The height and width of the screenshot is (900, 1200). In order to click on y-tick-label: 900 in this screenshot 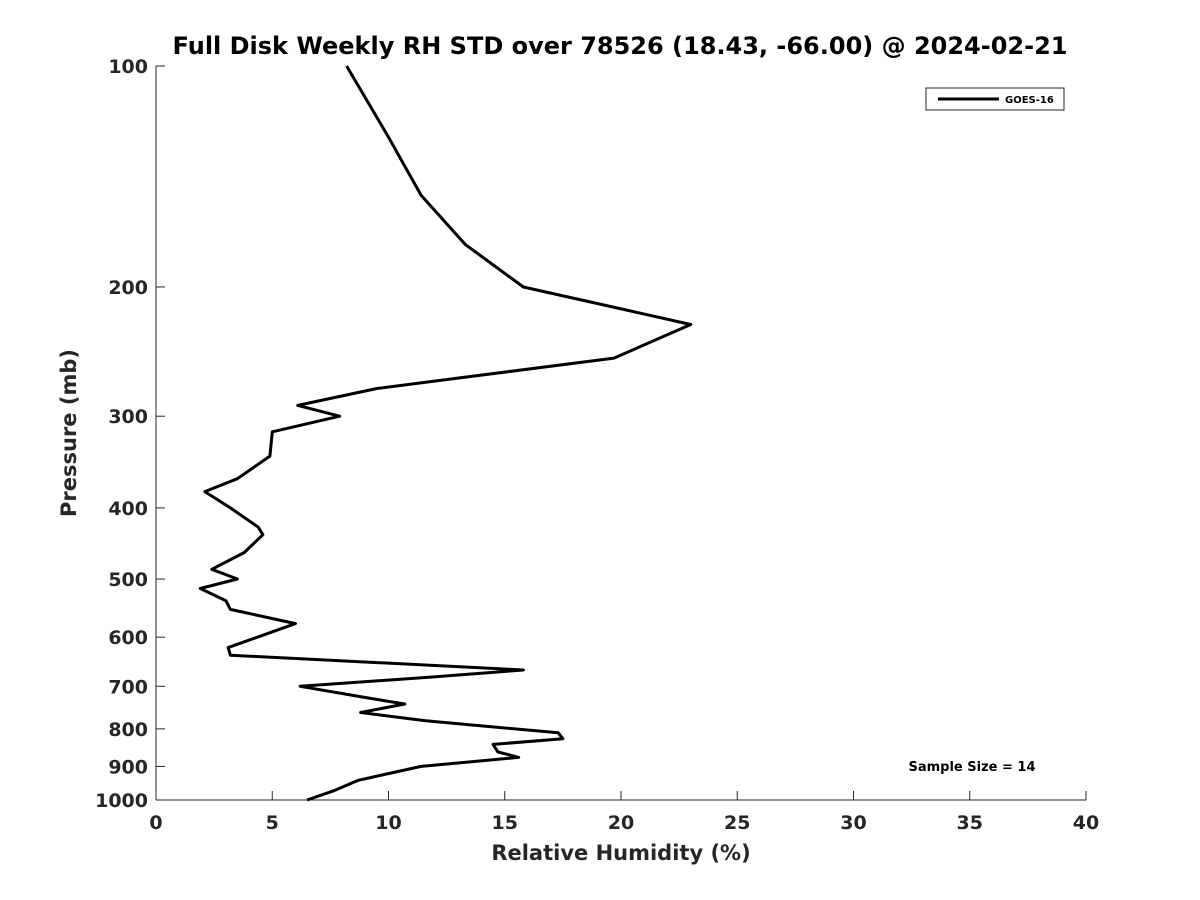, I will do `click(128, 767)`.